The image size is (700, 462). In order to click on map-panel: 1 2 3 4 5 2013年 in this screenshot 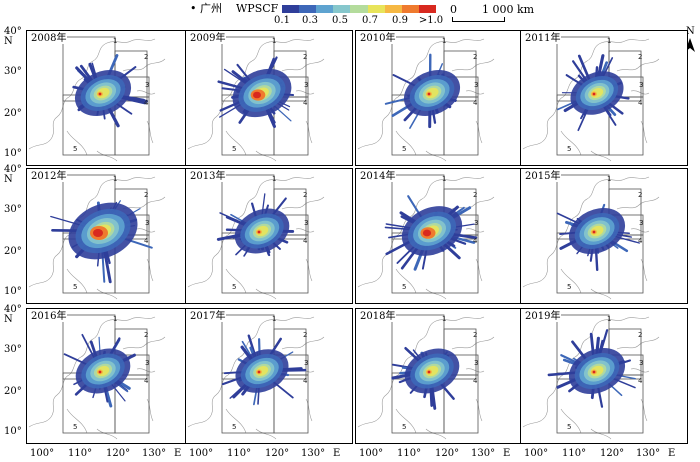, I will do `click(269, 236)`.